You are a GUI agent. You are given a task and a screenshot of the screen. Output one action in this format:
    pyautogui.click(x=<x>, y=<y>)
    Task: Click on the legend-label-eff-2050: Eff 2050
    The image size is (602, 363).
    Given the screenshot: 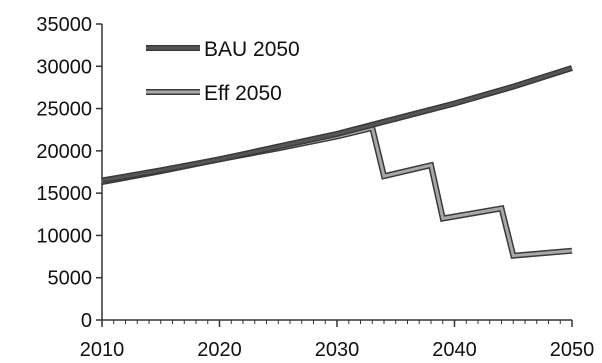 What is the action you would take?
    pyautogui.click(x=243, y=93)
    